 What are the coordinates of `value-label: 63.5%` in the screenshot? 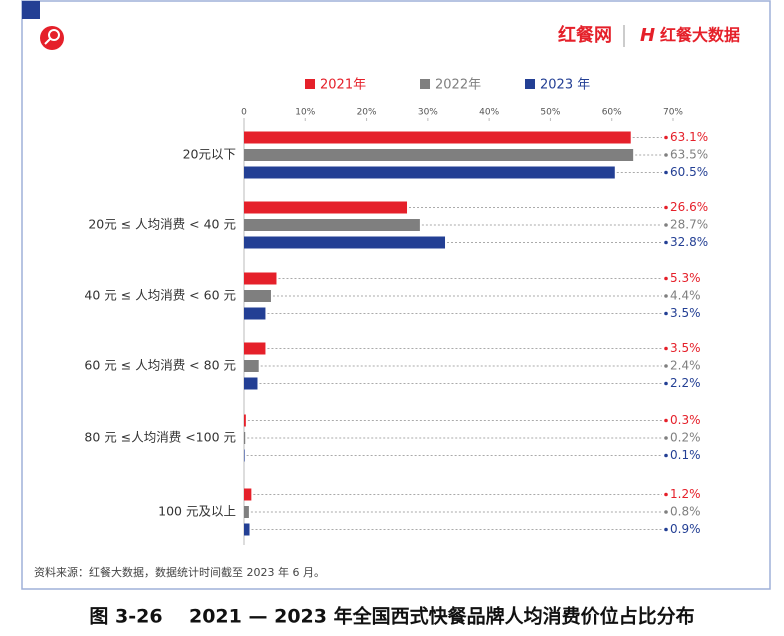 It's located at (689, 155).